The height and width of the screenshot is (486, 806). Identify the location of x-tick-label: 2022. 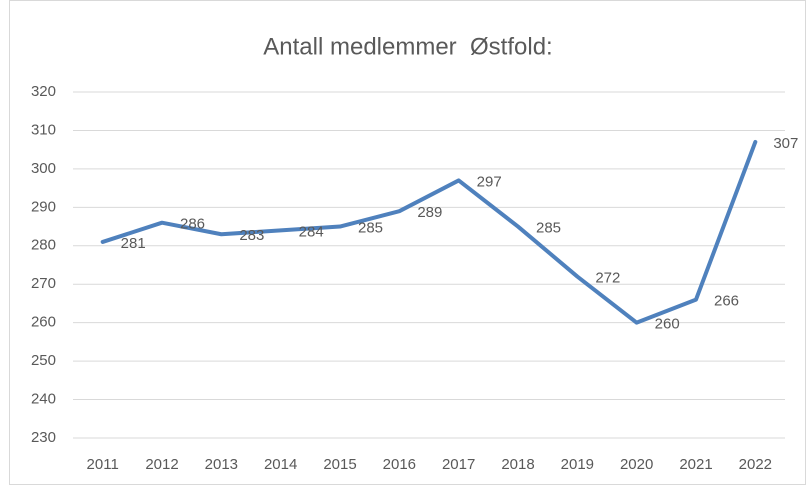
(755, 464).